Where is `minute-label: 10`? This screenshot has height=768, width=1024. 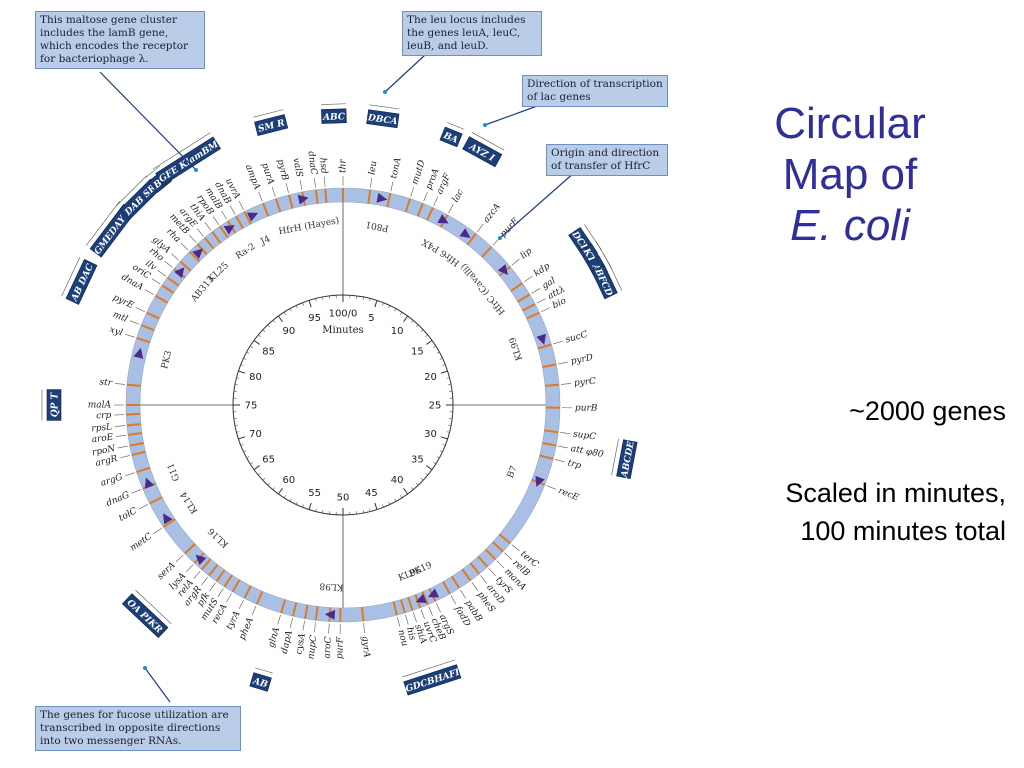
minute-label: 10 is located at coordinates (397, 331).